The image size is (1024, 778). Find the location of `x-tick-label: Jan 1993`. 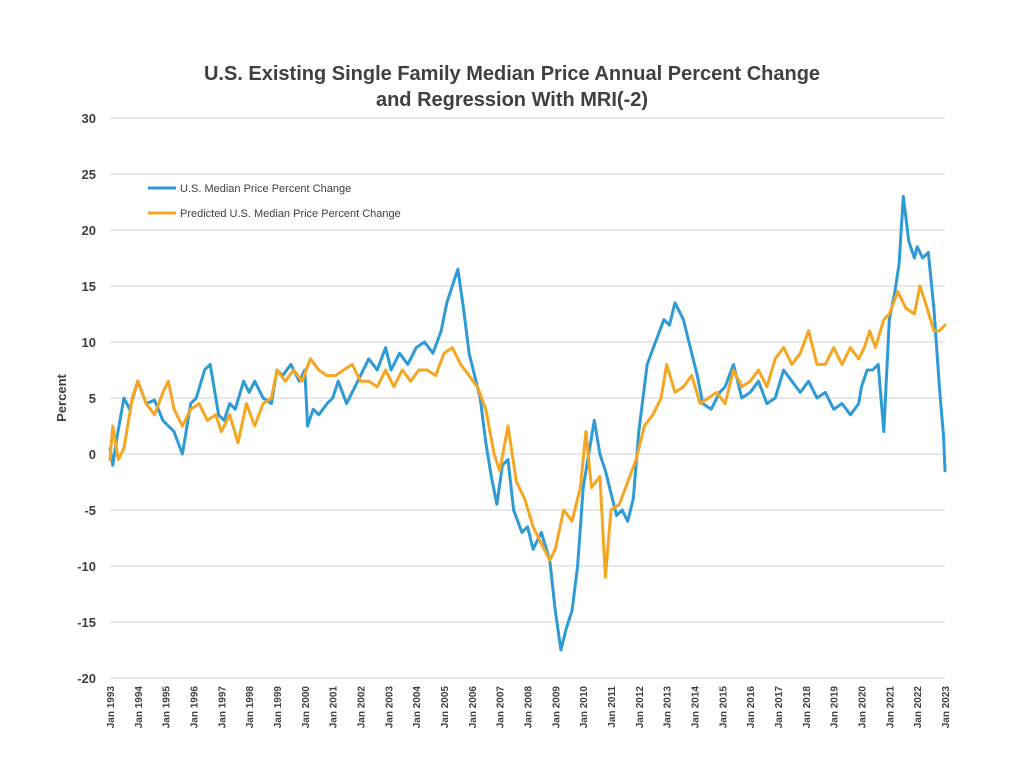

x-tick-label: Jan 1993 is located at coordinates (111, 707).